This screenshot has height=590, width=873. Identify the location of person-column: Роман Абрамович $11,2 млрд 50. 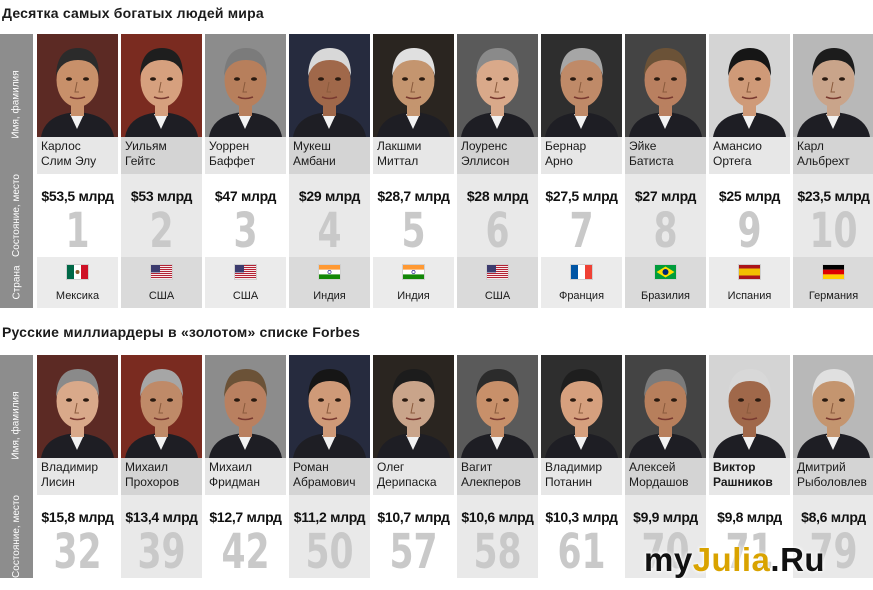
(329, 467).